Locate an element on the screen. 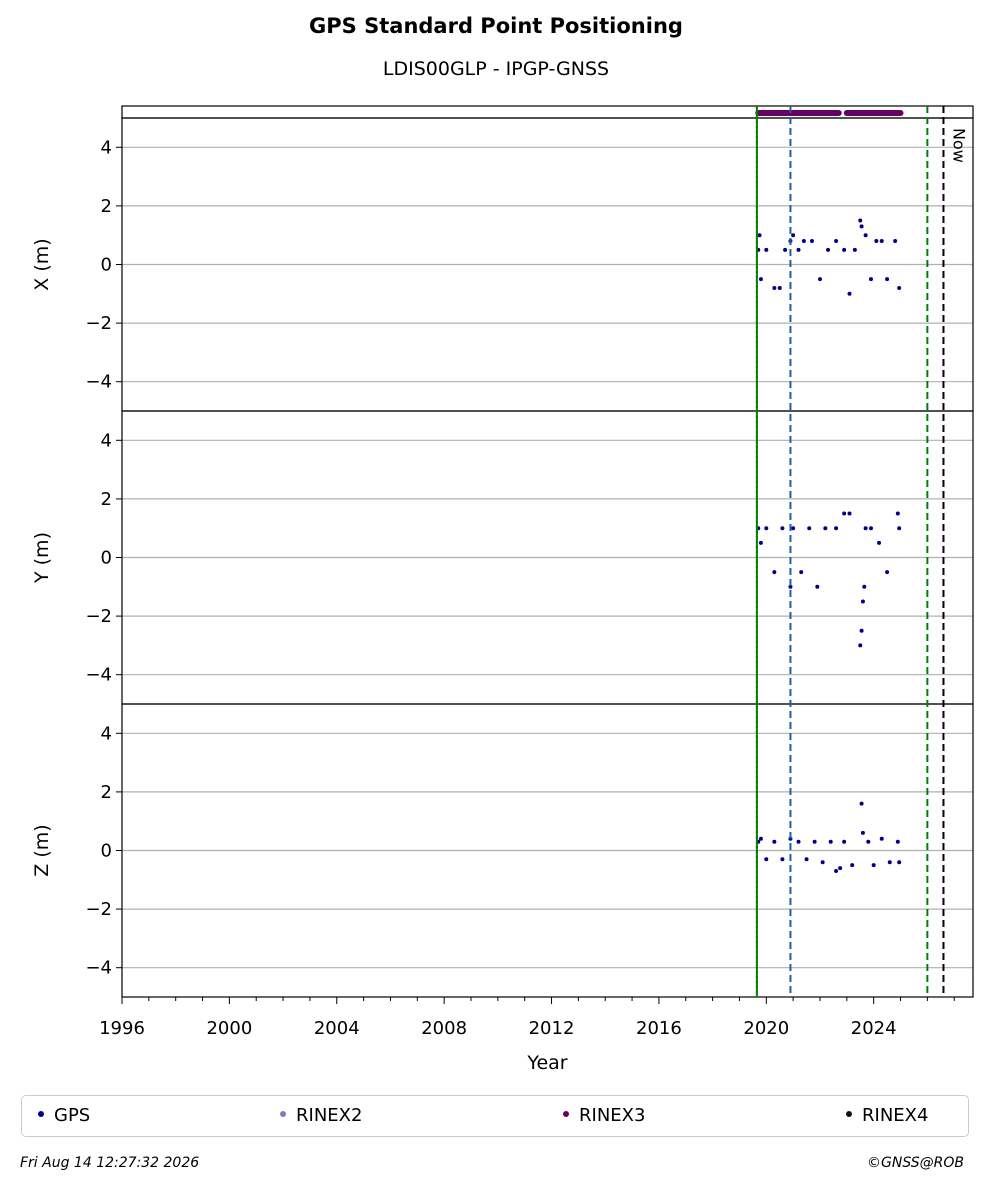 This screenshot has height=1194, width=992. x-tick-label: 2012 is located at coordinates (552, 1028).